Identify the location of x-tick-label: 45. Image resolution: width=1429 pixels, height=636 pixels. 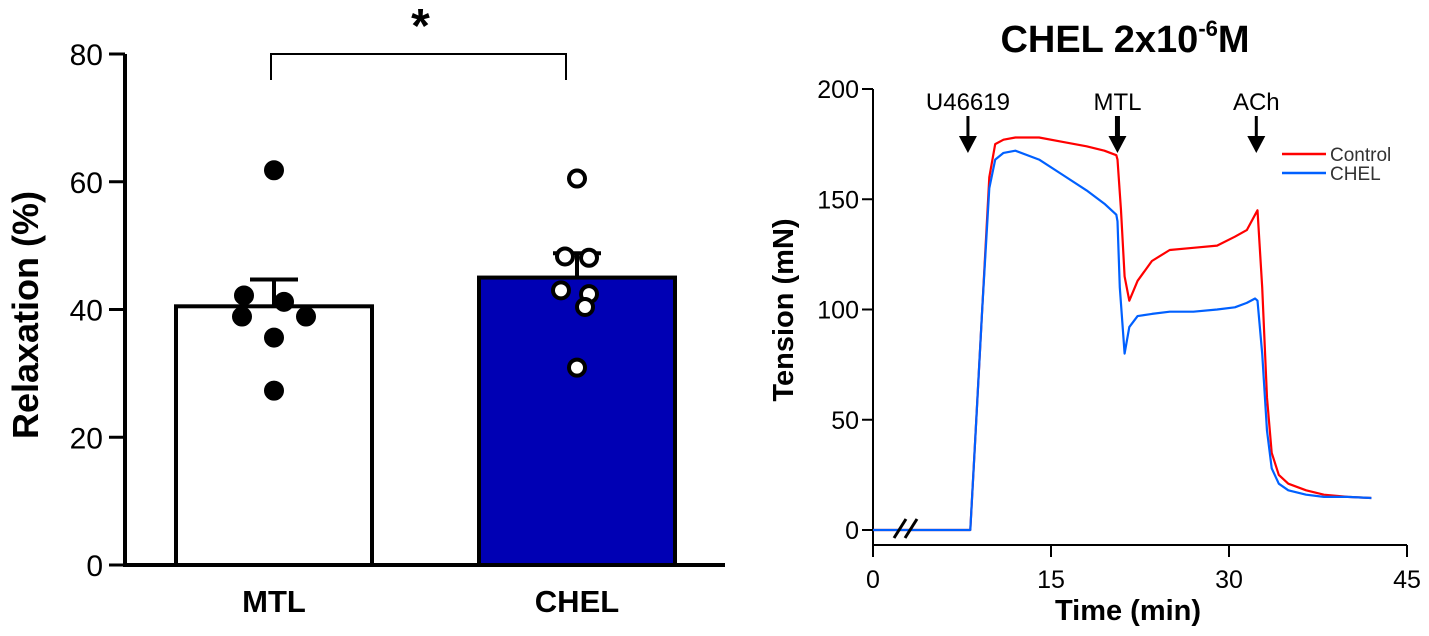
(1407, 580).